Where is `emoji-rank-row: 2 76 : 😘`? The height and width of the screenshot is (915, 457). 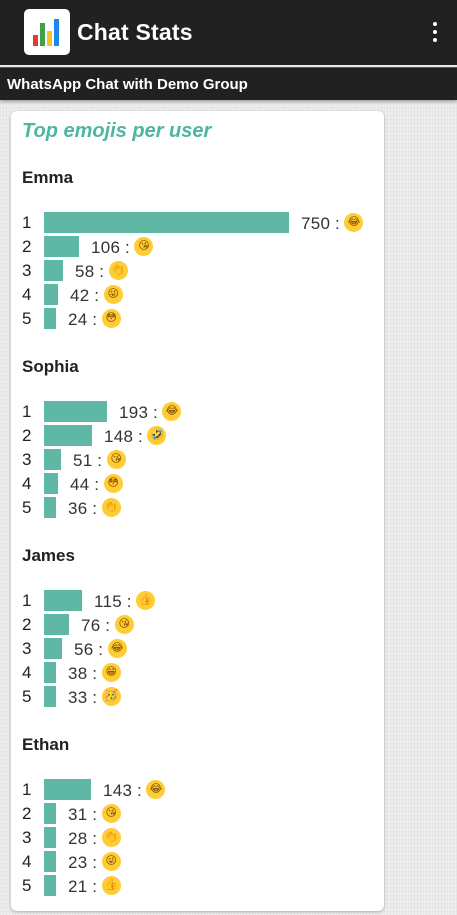 emoji-rank-row: 2 76 : 😘 is located at coordinates (197, 624).